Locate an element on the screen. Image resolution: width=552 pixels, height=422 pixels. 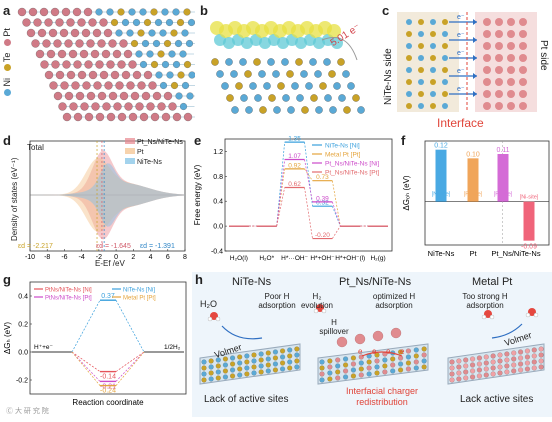
dos-legend-item: Pt is located at coordinates (154, 153).